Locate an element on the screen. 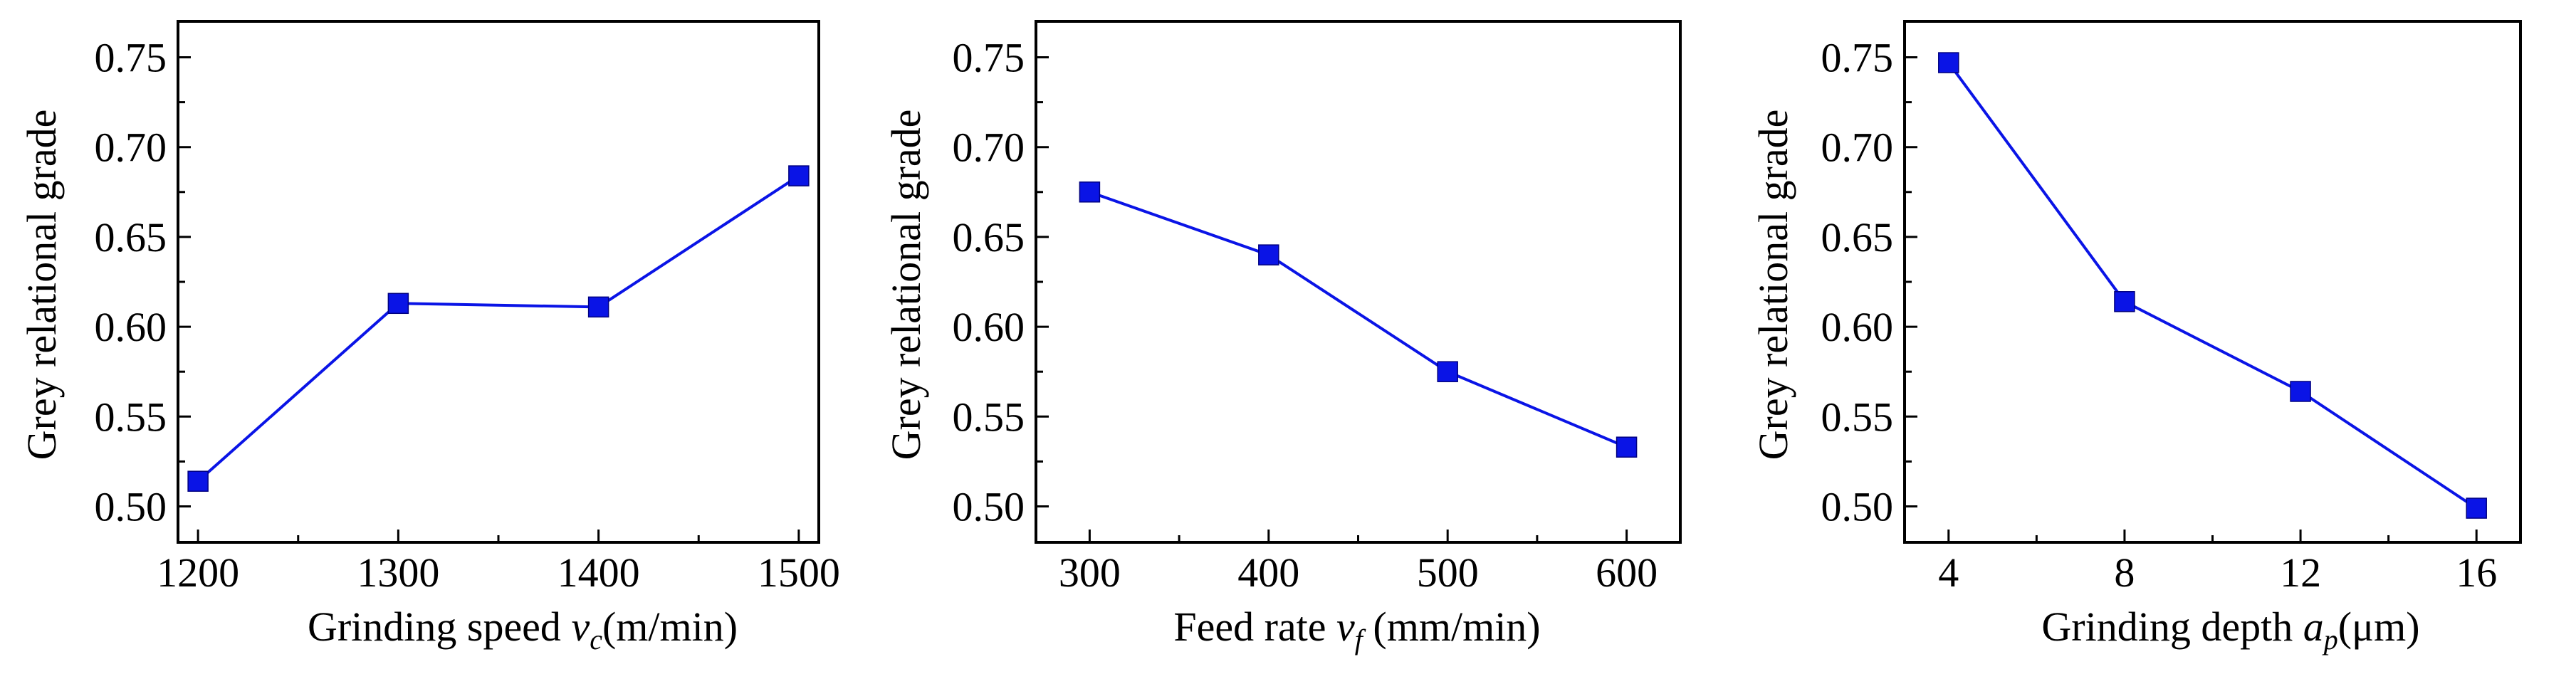 This screenshot has height=674, width=2576. x-tick-label: 1200 is located at coordinates (198, 573).